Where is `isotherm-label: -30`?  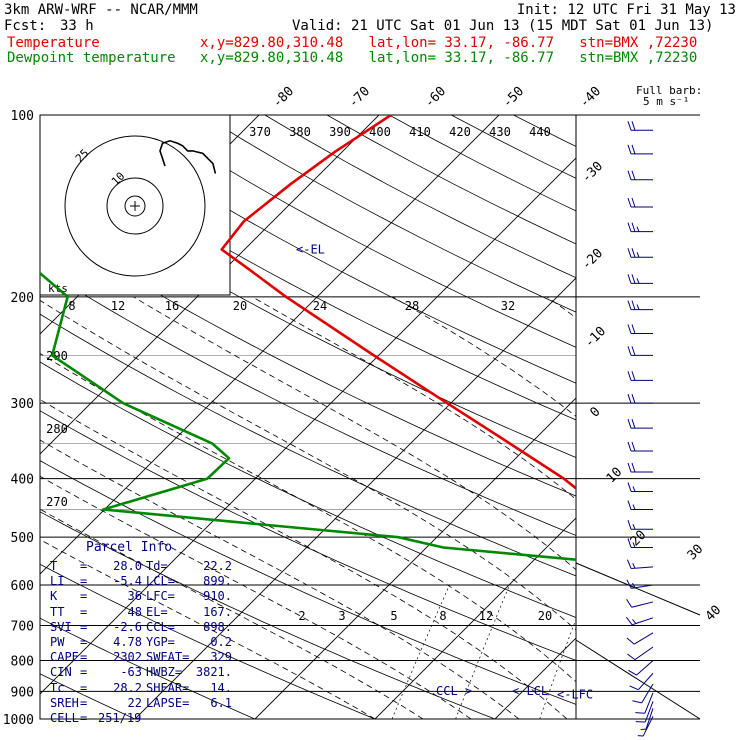 isotherm-label: -30 is located at coordinates (592, 172).